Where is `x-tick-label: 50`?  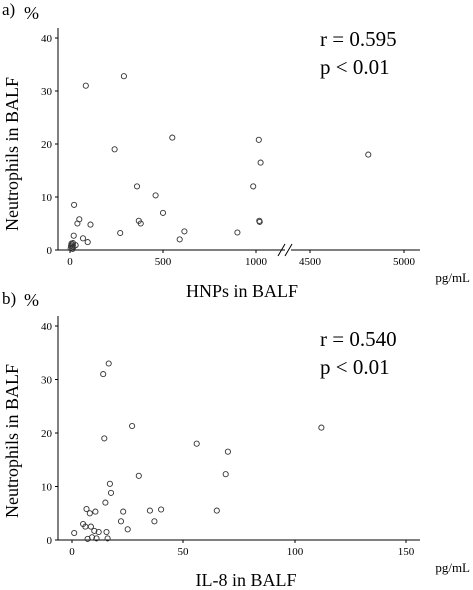 x-tick-label: 50 is located at coordinates (184, 552).